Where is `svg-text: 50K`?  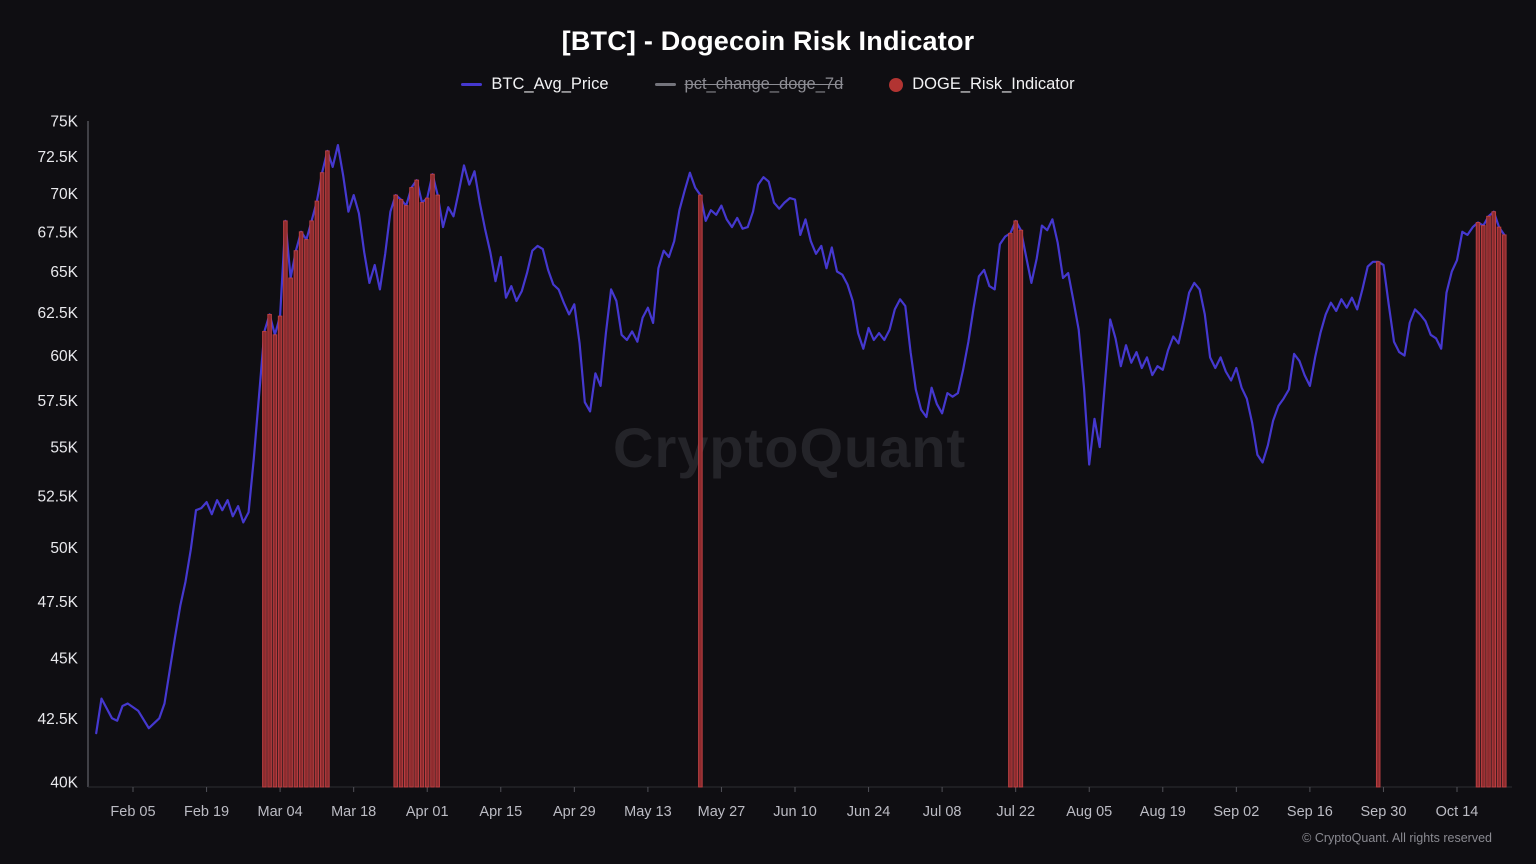
svg-text: 50K is located at coordinates (64, 548).